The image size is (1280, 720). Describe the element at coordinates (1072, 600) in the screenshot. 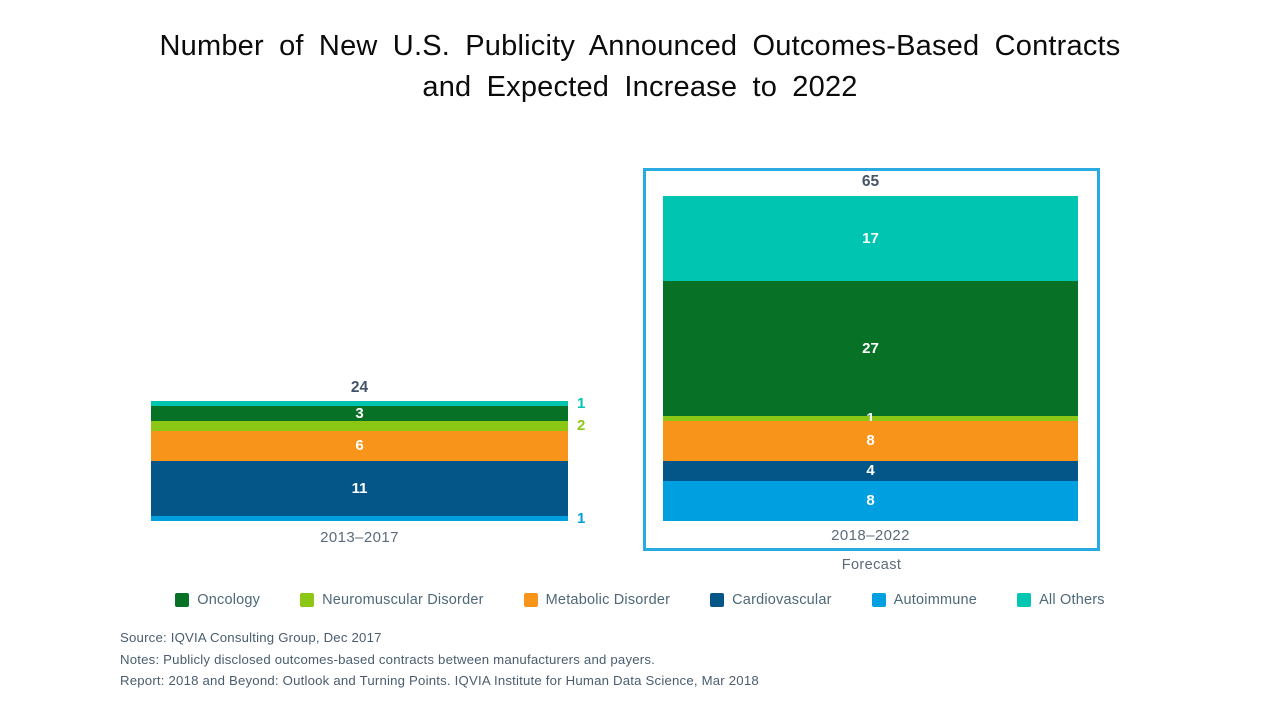

I see `legend-label: All Others` at that location.